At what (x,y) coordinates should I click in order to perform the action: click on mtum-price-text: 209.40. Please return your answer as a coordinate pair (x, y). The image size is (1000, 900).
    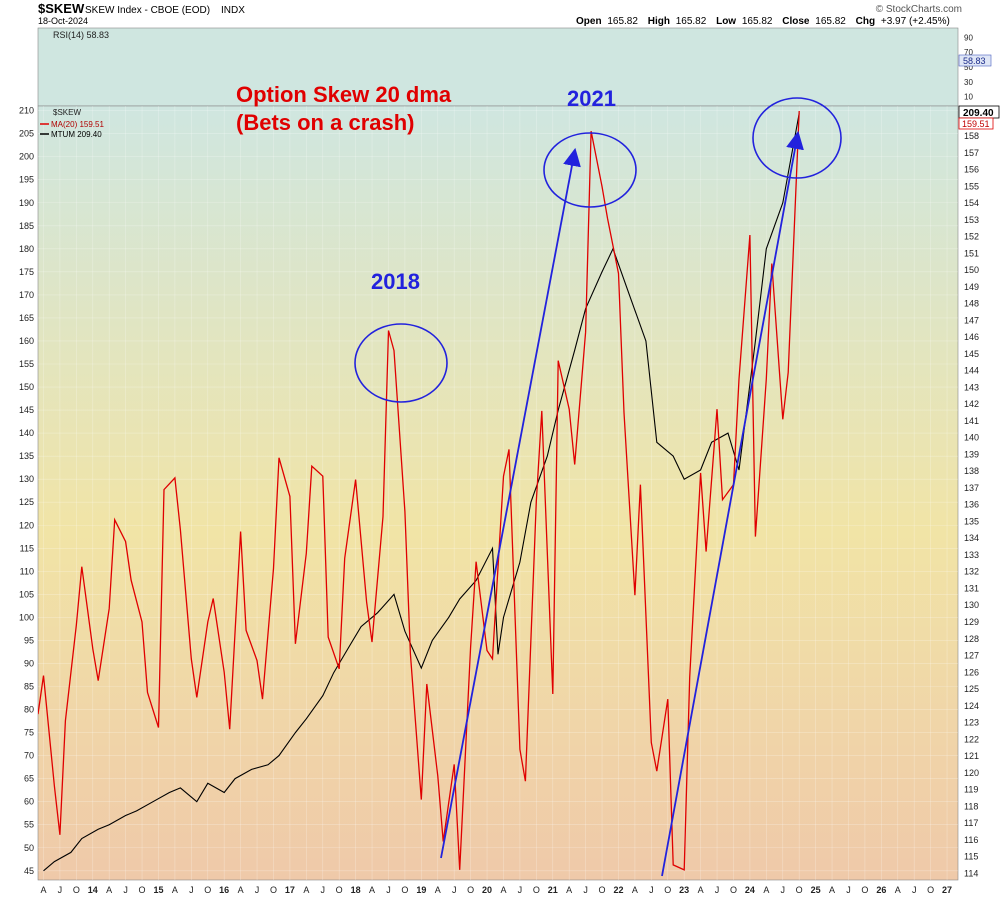
    Looking at the image, I should click on (978, 113).